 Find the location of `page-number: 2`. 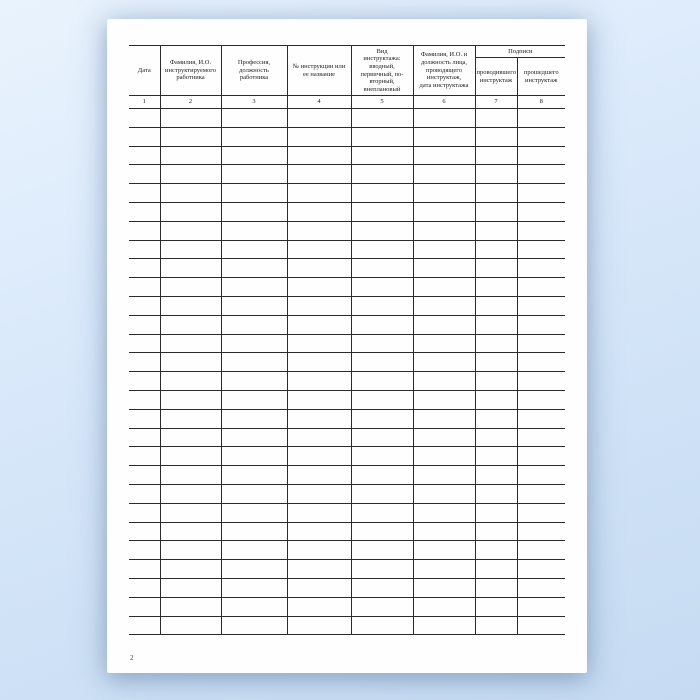

page-number: 2 is located at coordinates (132, 658).